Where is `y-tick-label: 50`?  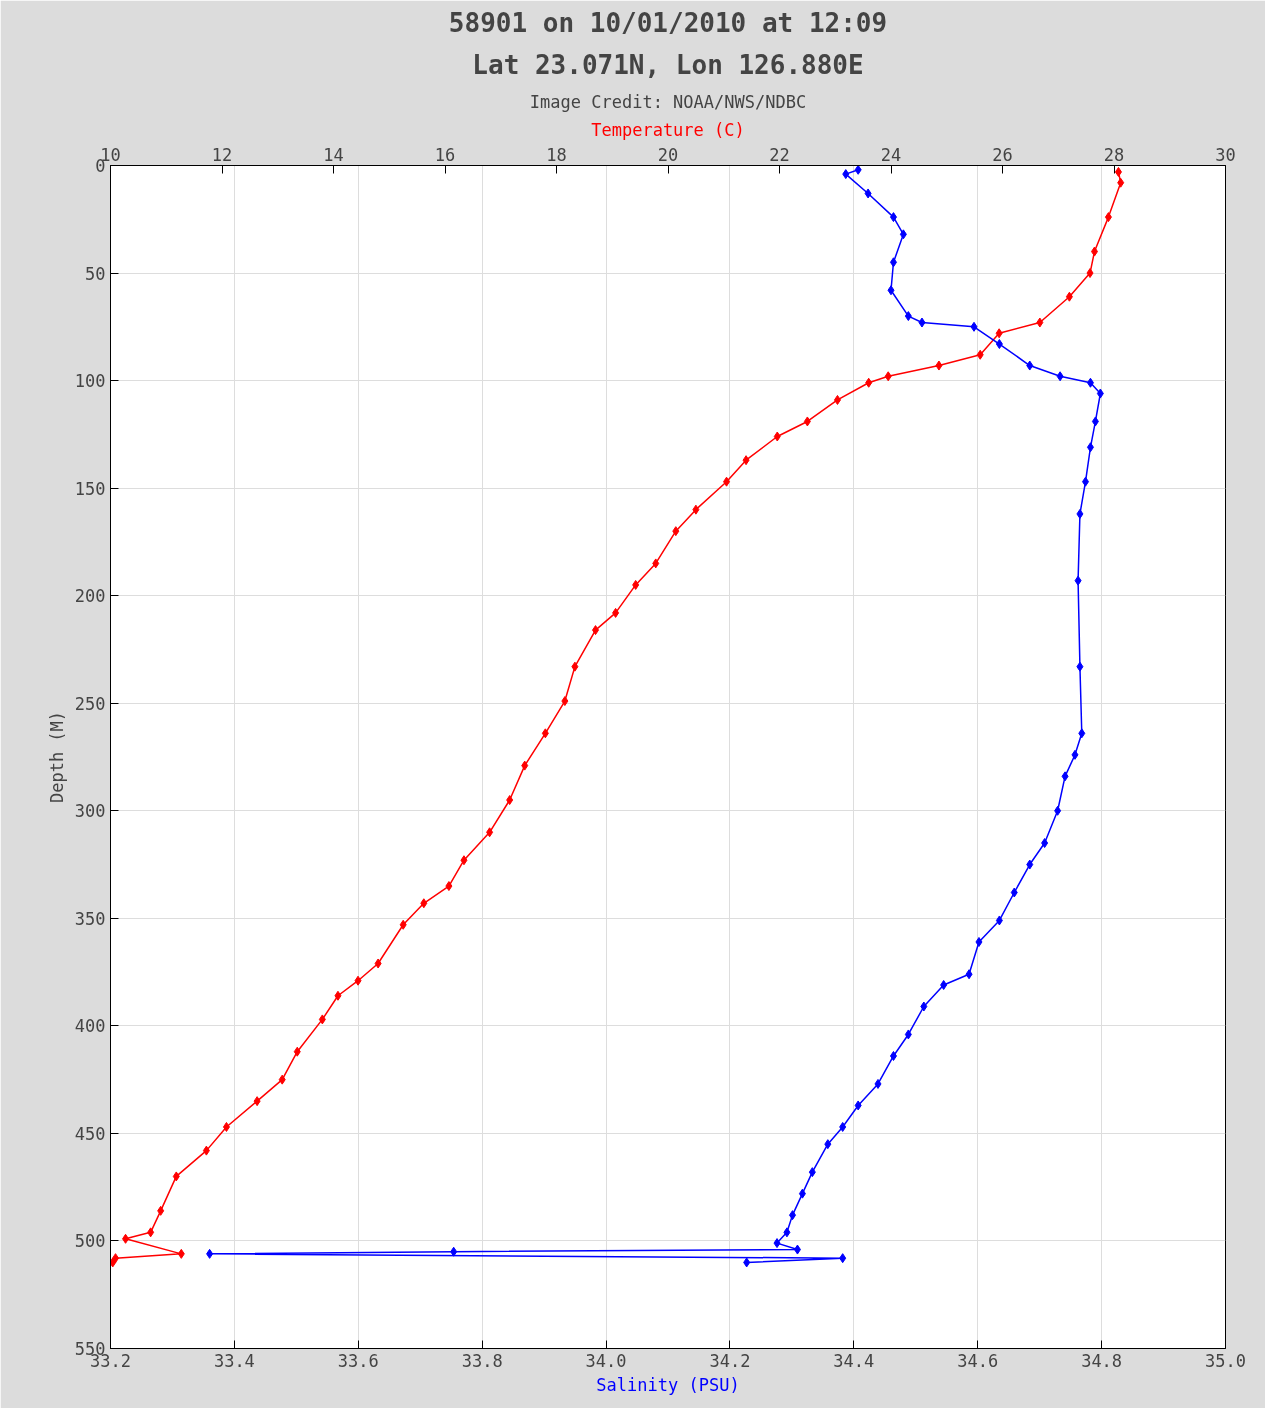
y-tick-label: 50 is located at coordinates (95, 273).